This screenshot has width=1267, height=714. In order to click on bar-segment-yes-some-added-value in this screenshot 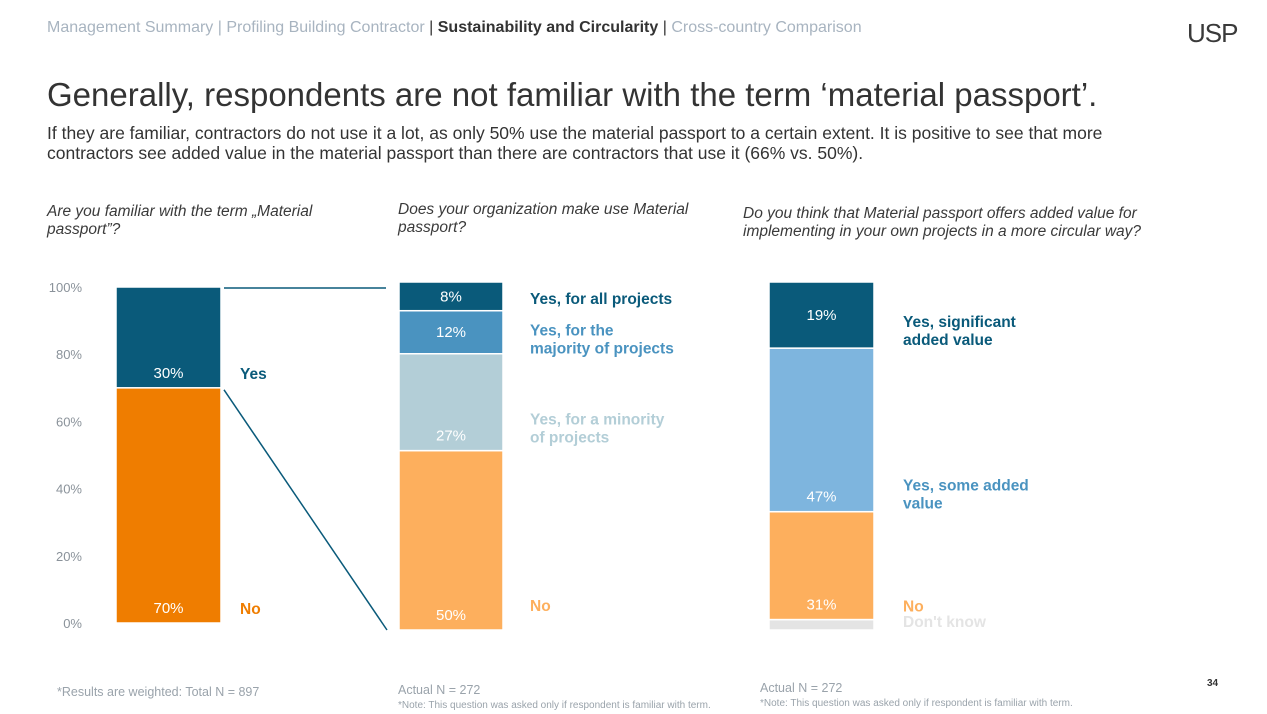, I will do `click(821, 430)`.